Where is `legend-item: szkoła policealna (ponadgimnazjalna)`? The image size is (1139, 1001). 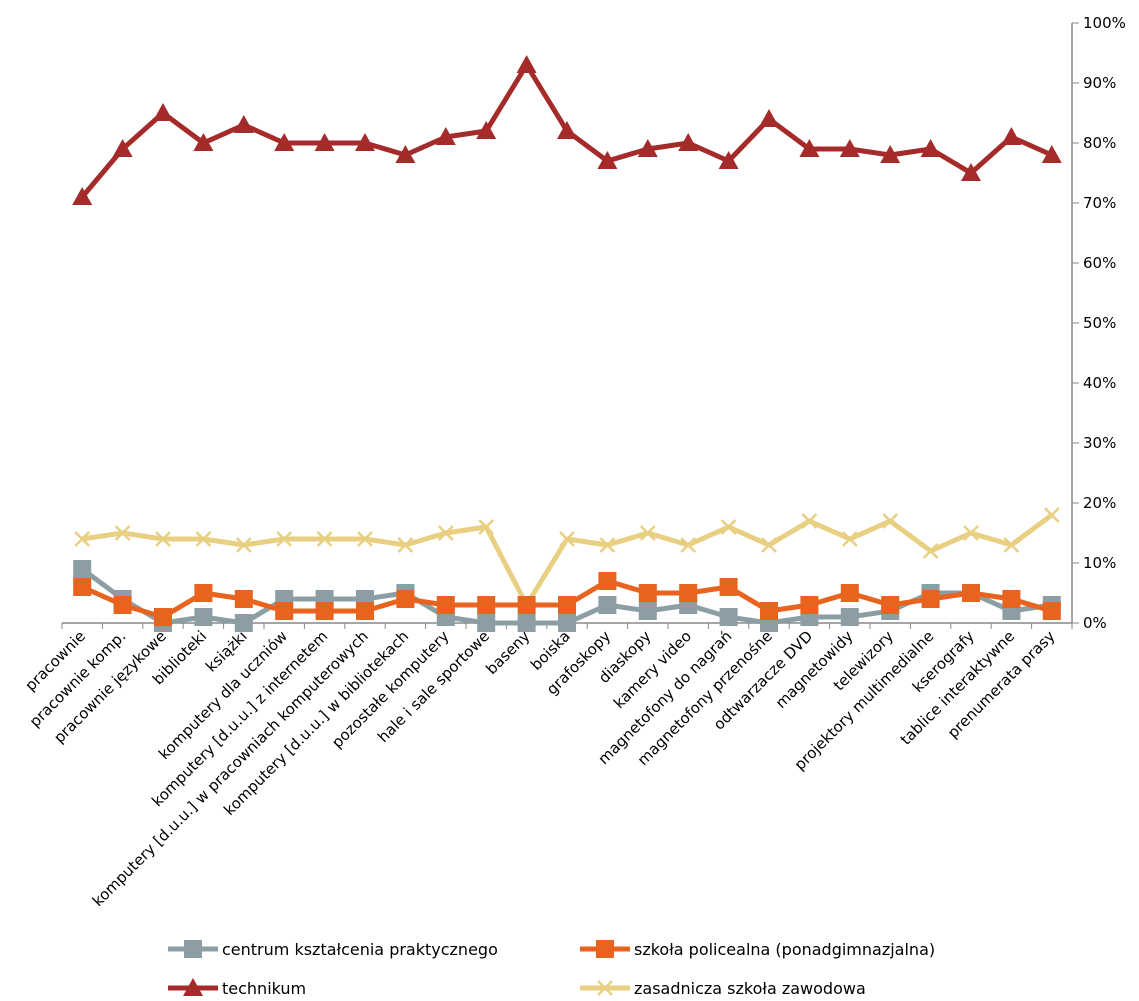
legend-item: szkoła policealna (ponadgimnazjalna) is located at coordinates (757, 949).